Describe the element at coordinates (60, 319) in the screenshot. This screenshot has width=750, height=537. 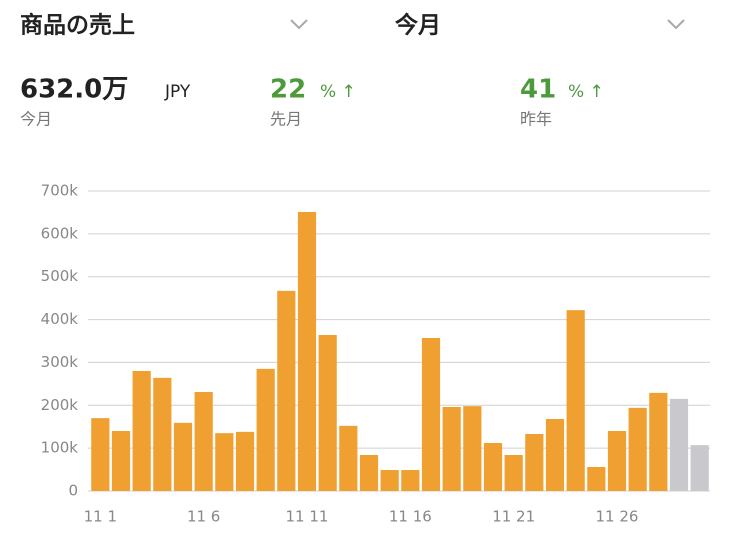
I see `y-tick-label: 400k` at that location.